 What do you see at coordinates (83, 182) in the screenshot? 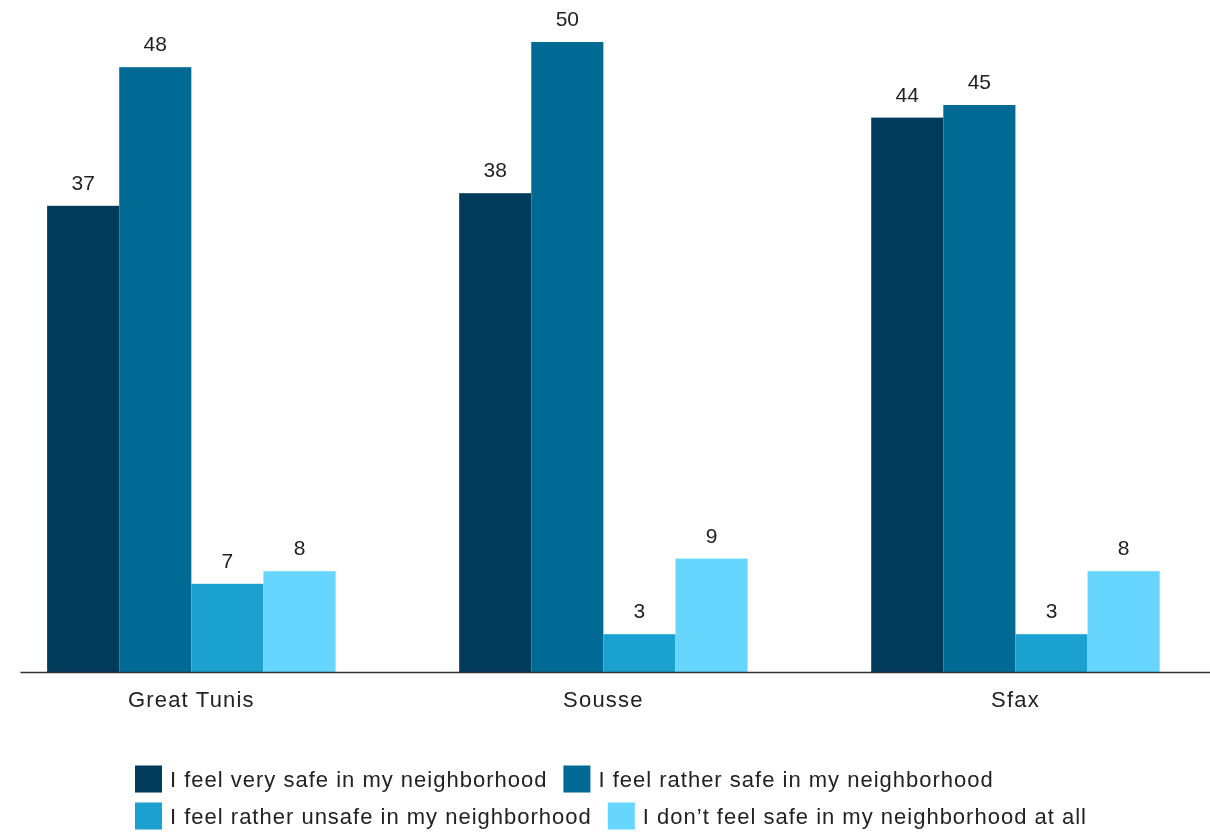
I see `data-label: 37` at bounding box center [83, 182].